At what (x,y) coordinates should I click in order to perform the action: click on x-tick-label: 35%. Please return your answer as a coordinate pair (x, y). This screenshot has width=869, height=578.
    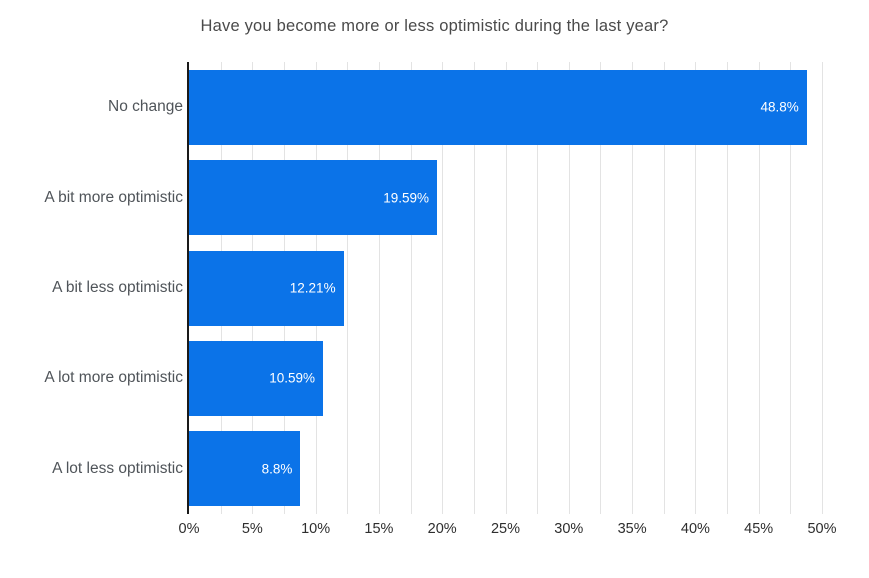
    Looking at the image, I should click on (632, 529).